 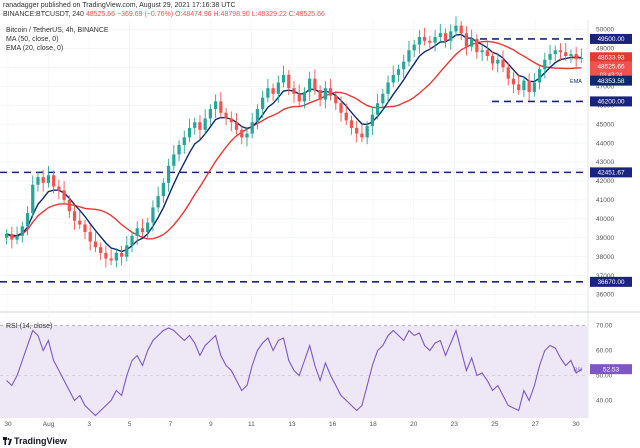 I want to click on price-tick-label: 45000, so click(x=605, y=124).